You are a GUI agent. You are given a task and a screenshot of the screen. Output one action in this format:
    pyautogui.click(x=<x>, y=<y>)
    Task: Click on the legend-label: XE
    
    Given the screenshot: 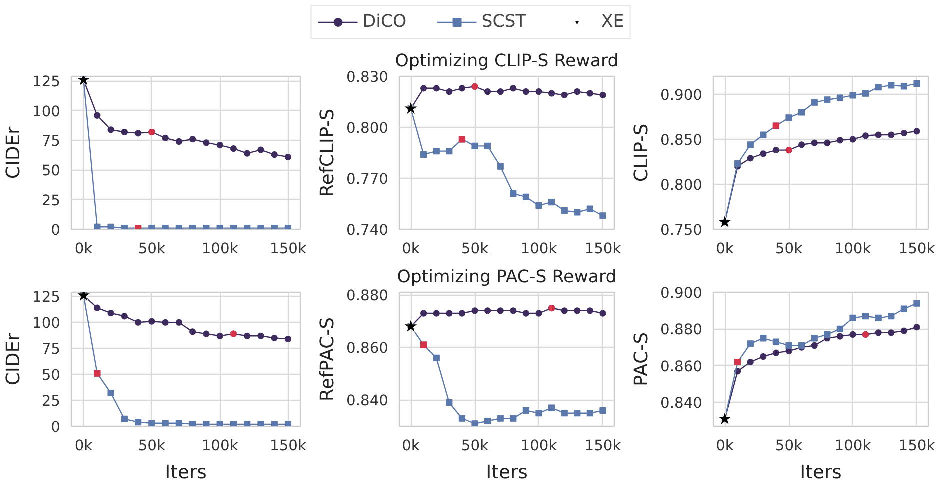 What is the action you would take?
    pyautogui.click(x=612, y=22)
    